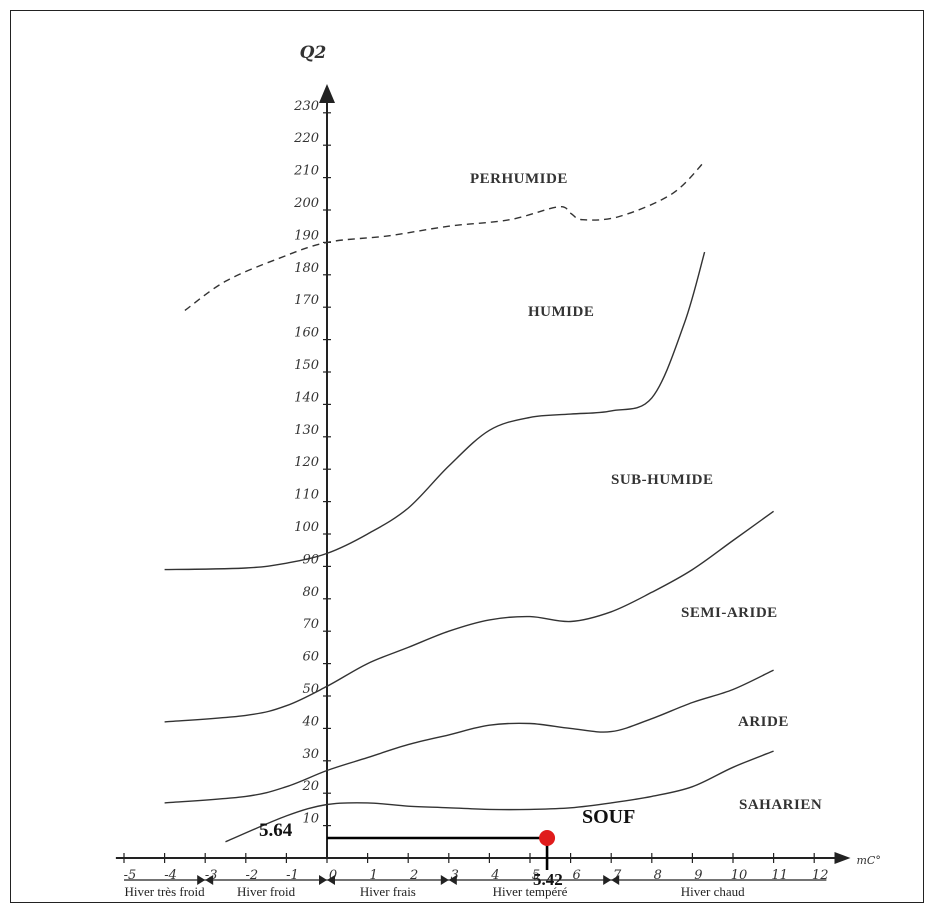 This screenshot has height=909, width=934. Describe the element at coordinates (306, 430) in the screenshot. I see `y-tick-label: 130` at that location.